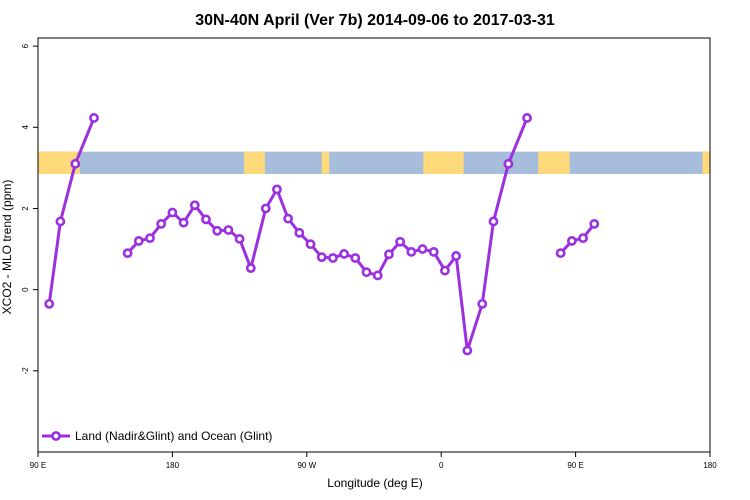 Image resolution: width=750 pixels, height=500 pixels. I want to click on y-tick-label: 6, so click(25, 45).